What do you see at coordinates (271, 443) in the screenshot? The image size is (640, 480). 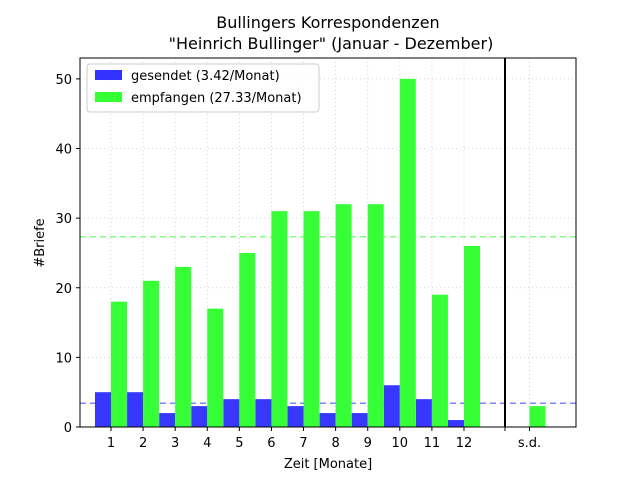 I see `x-tick-label-6: 6` at bounding box center [271, 443].